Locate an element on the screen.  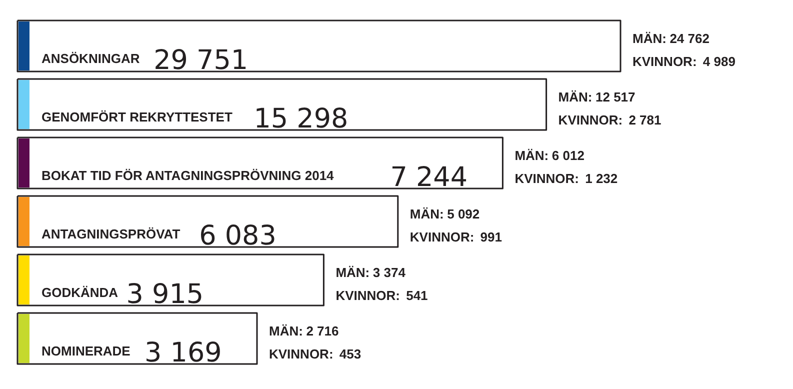
data-label: 7 244 is located at coordinates (429, 177).